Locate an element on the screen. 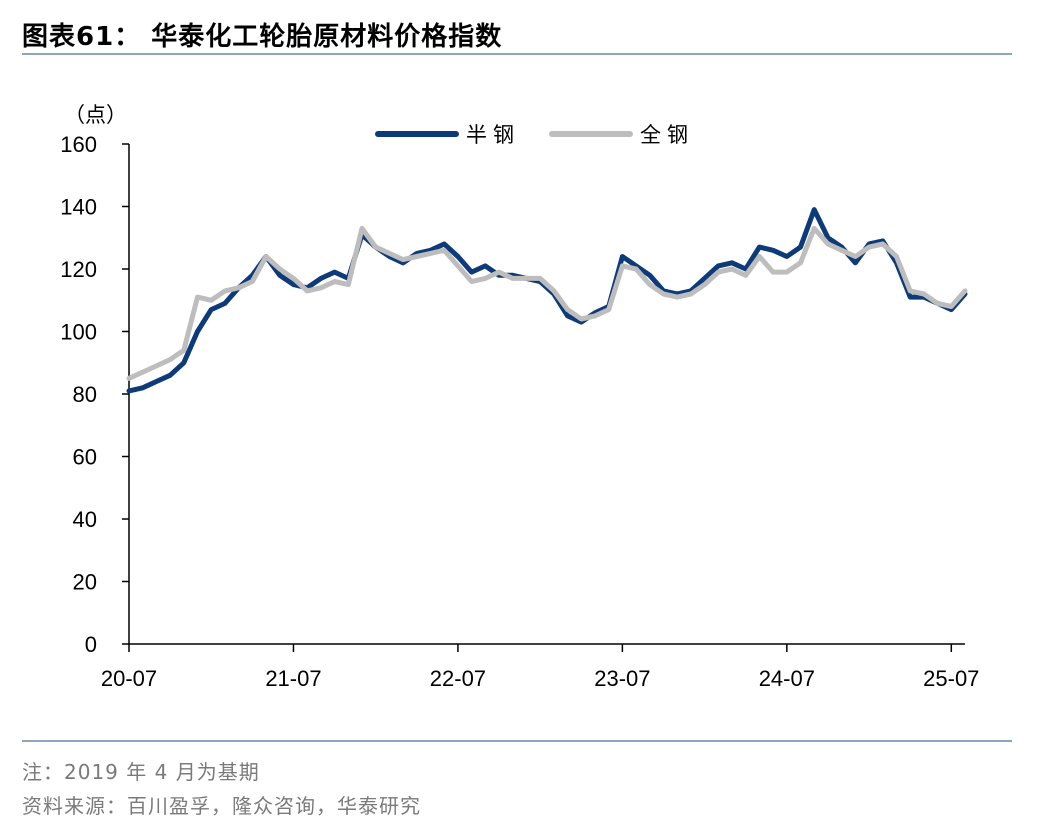 The height and width of the screenshot is (828, 1048). y-tick-label: 80 is located at coordinates (85, 394).